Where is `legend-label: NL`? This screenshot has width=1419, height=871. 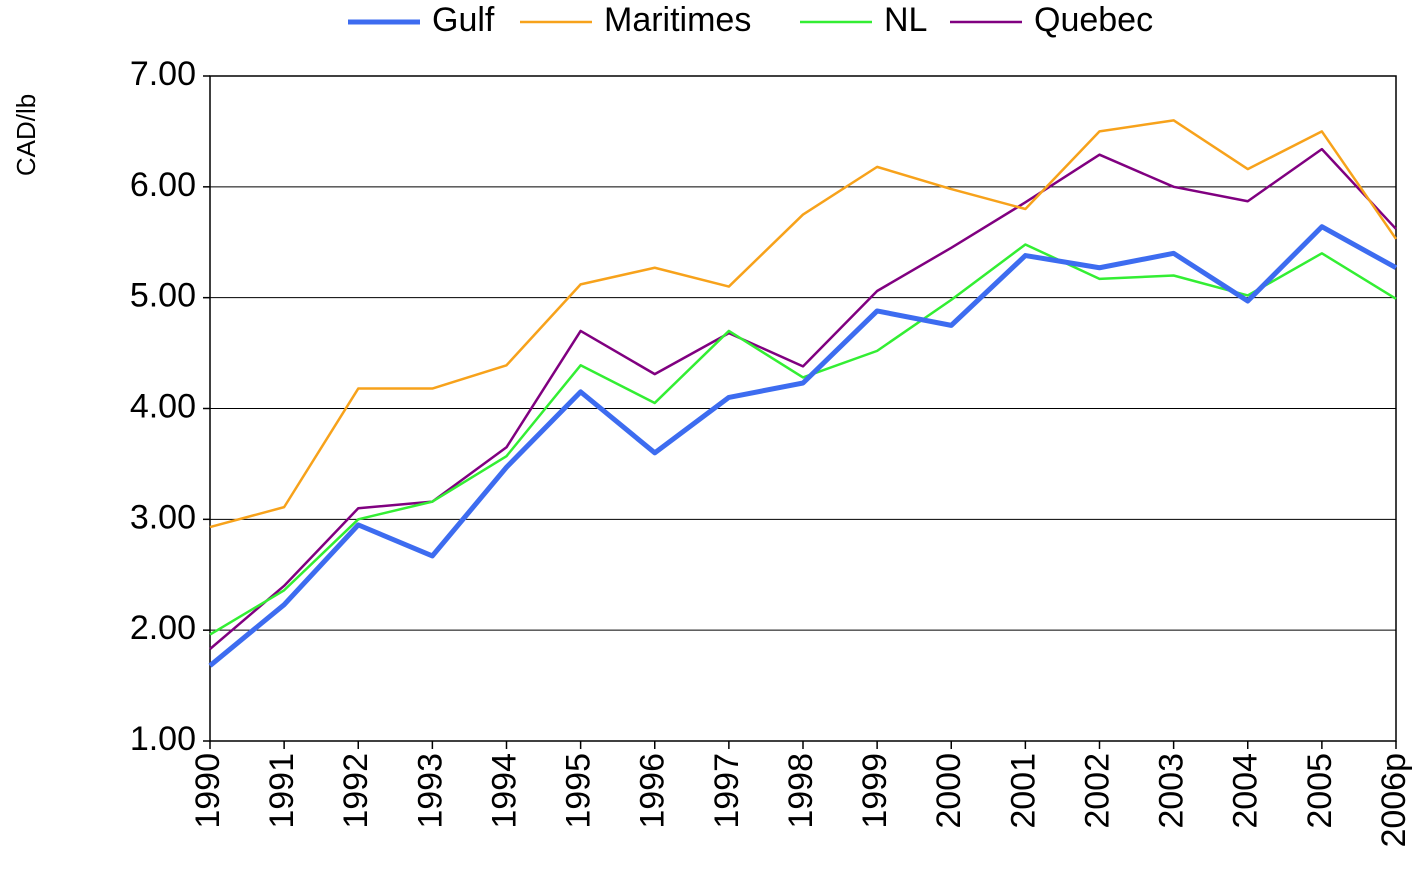 legend-label: NL is located at coordinates (905, 20).